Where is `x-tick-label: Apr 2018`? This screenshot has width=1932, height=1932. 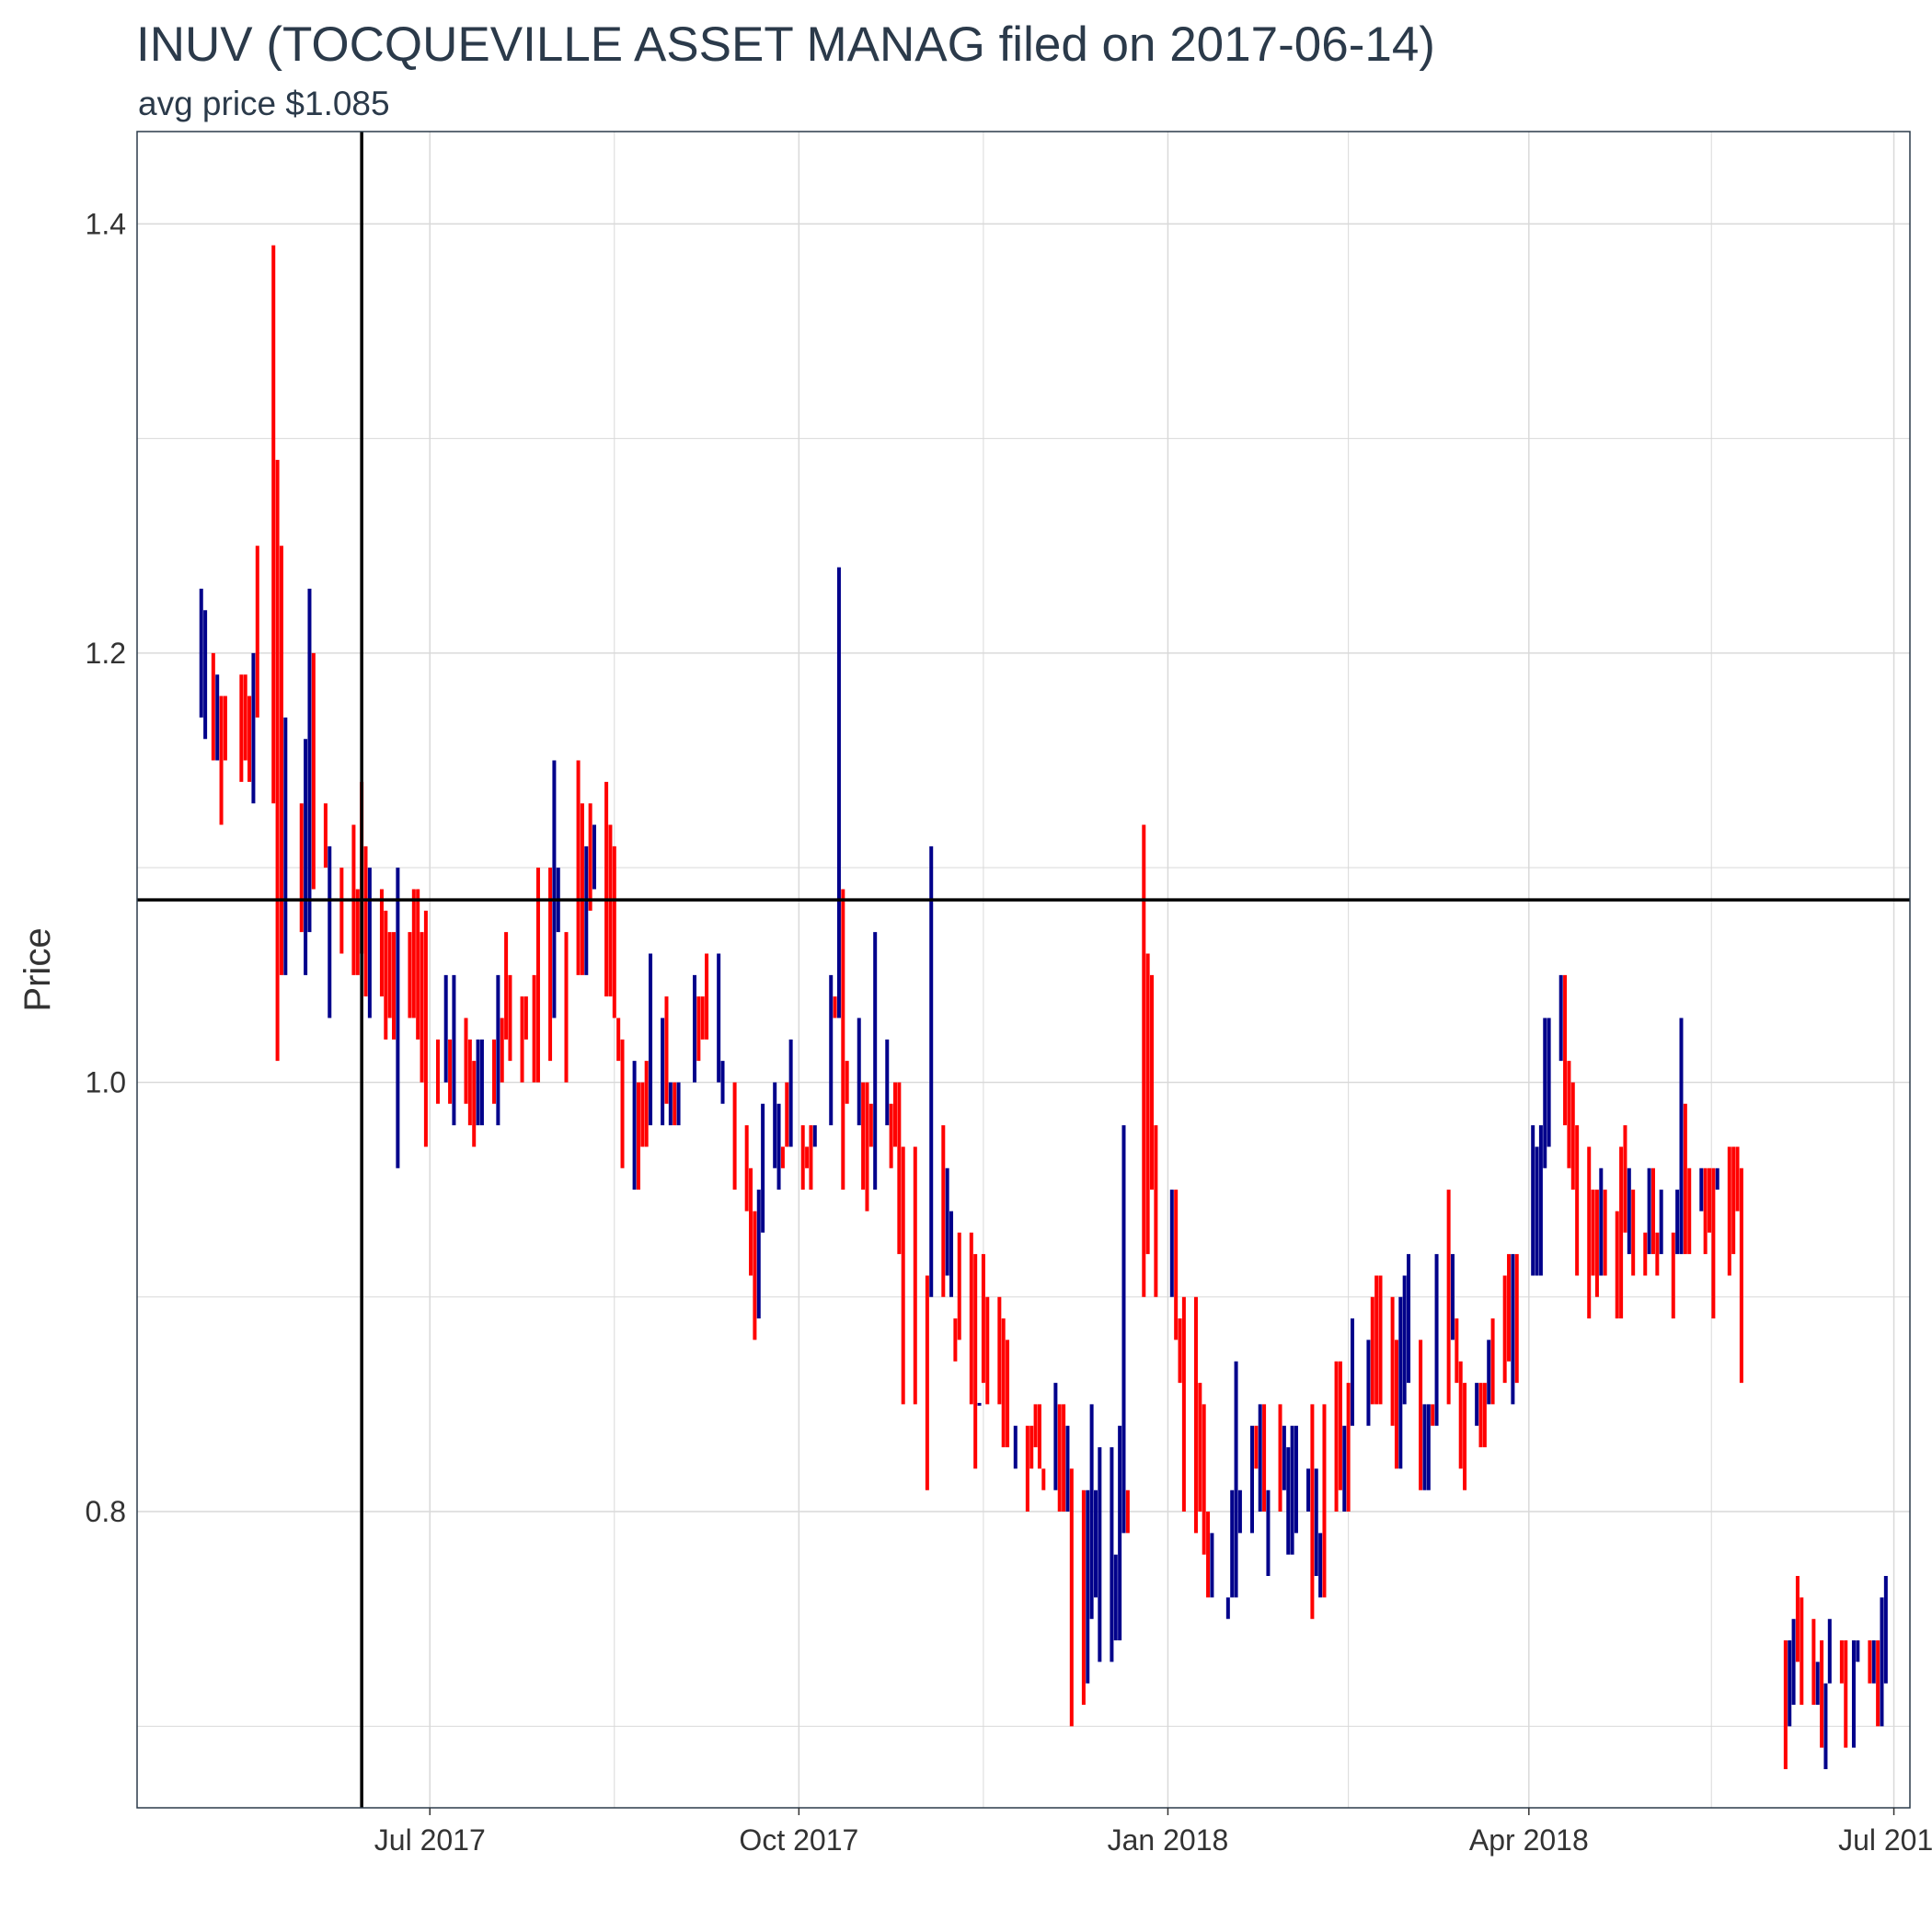
x-tick-label: Apr 2018 is located at coordinates (1529, 1840).